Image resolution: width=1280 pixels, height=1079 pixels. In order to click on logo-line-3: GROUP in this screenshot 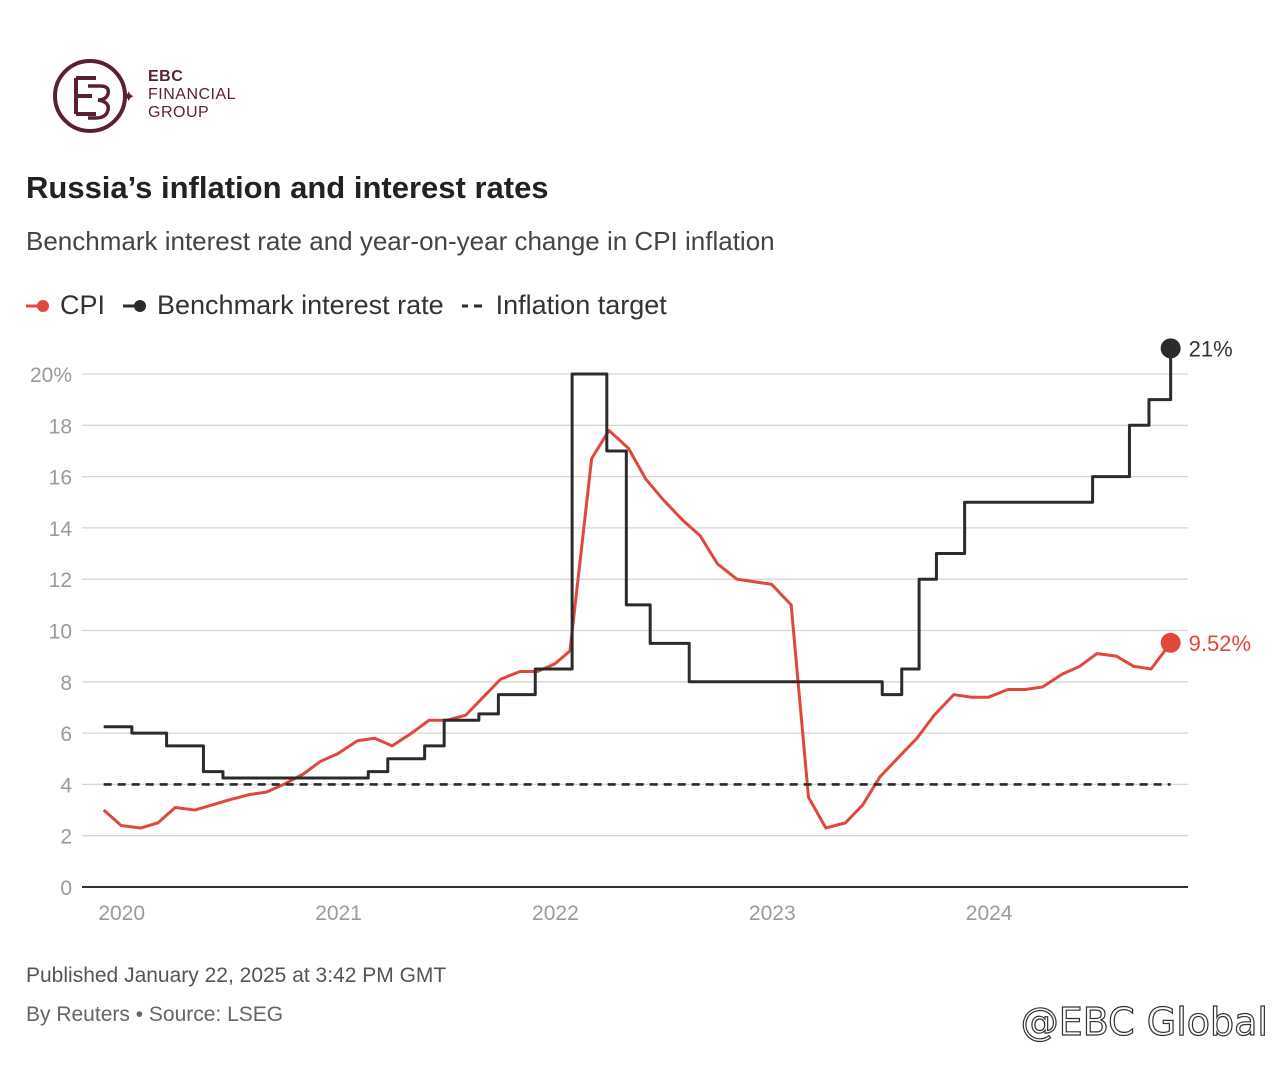, I will do `click(179, 112)`.